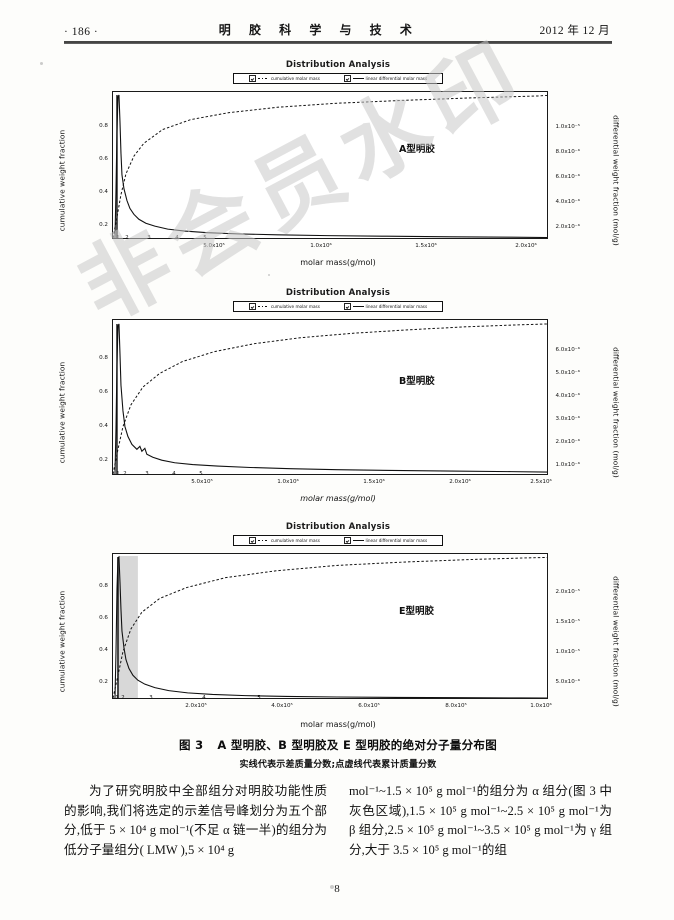 The height and width of the screenshot is (920, 674). I want to click on caption-subtitle: 实线代表示差质量分数;点虚线代表累计质量分数, so click(338, 765).